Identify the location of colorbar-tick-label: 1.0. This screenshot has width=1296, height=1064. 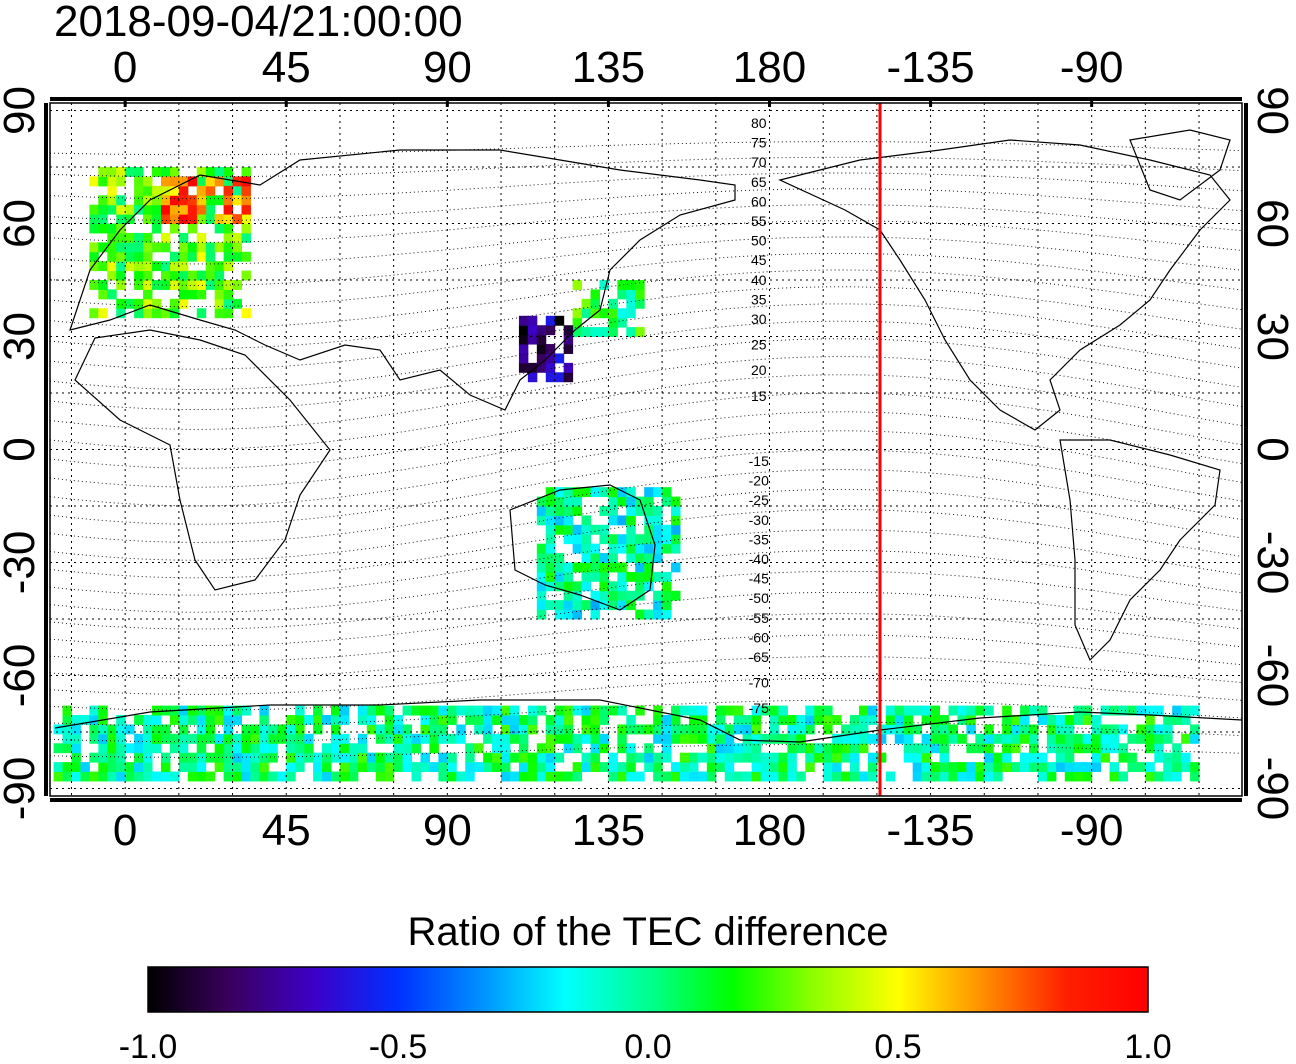
(1147, 1046).